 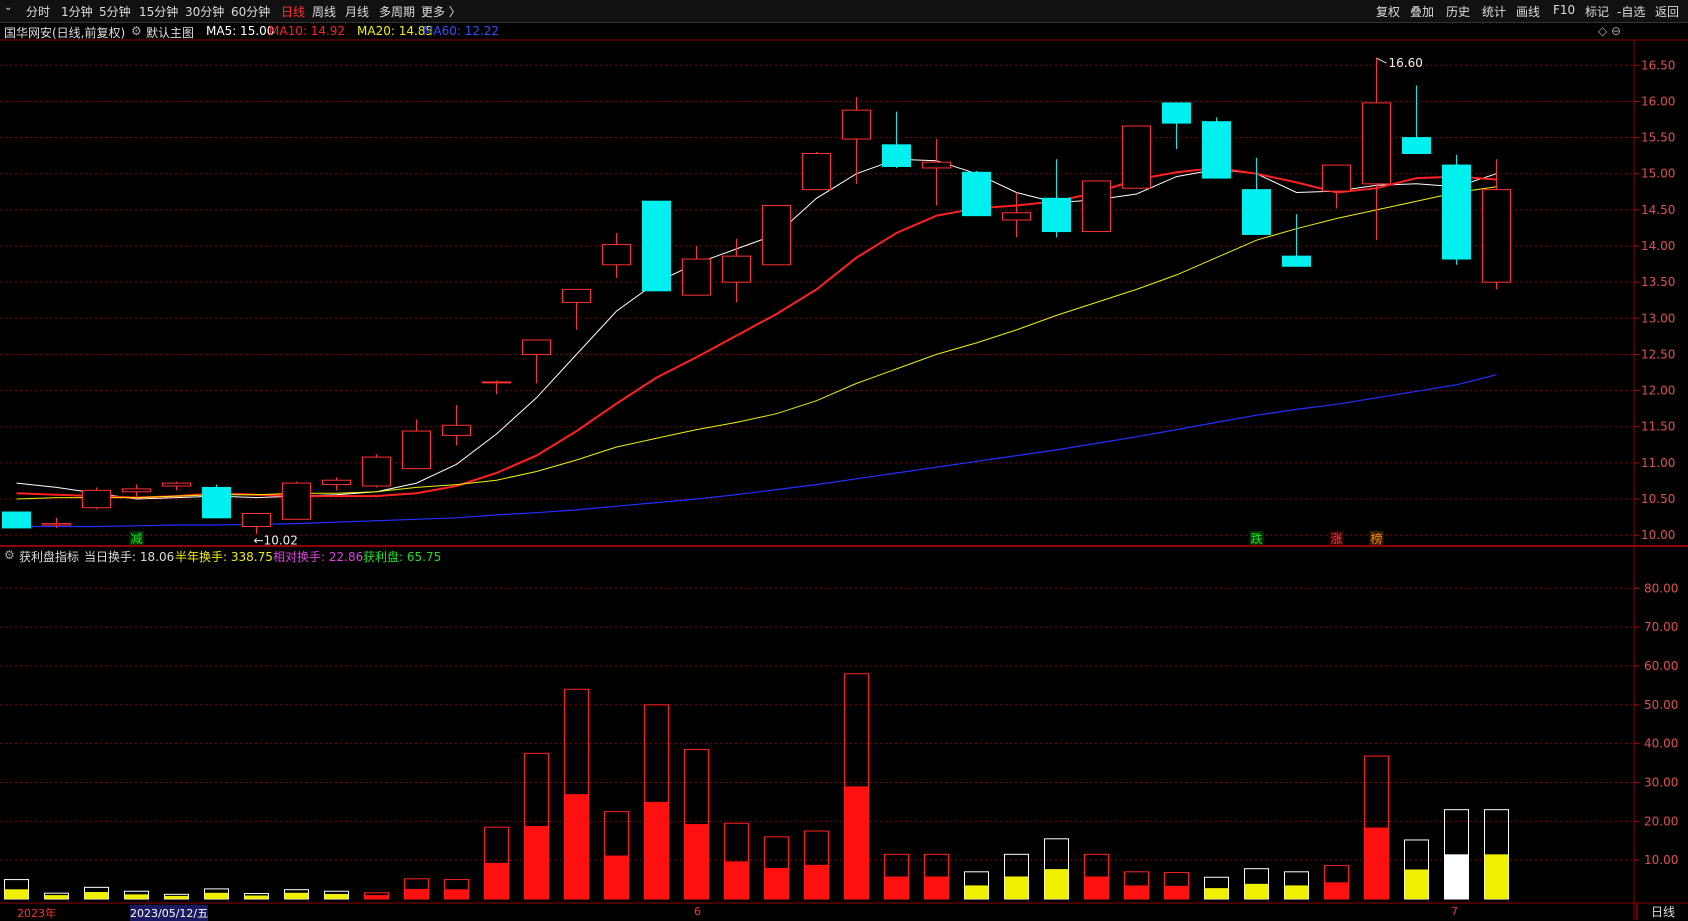 I want to click on price-tick-label: 14.00, so click(x=1658, y=246).